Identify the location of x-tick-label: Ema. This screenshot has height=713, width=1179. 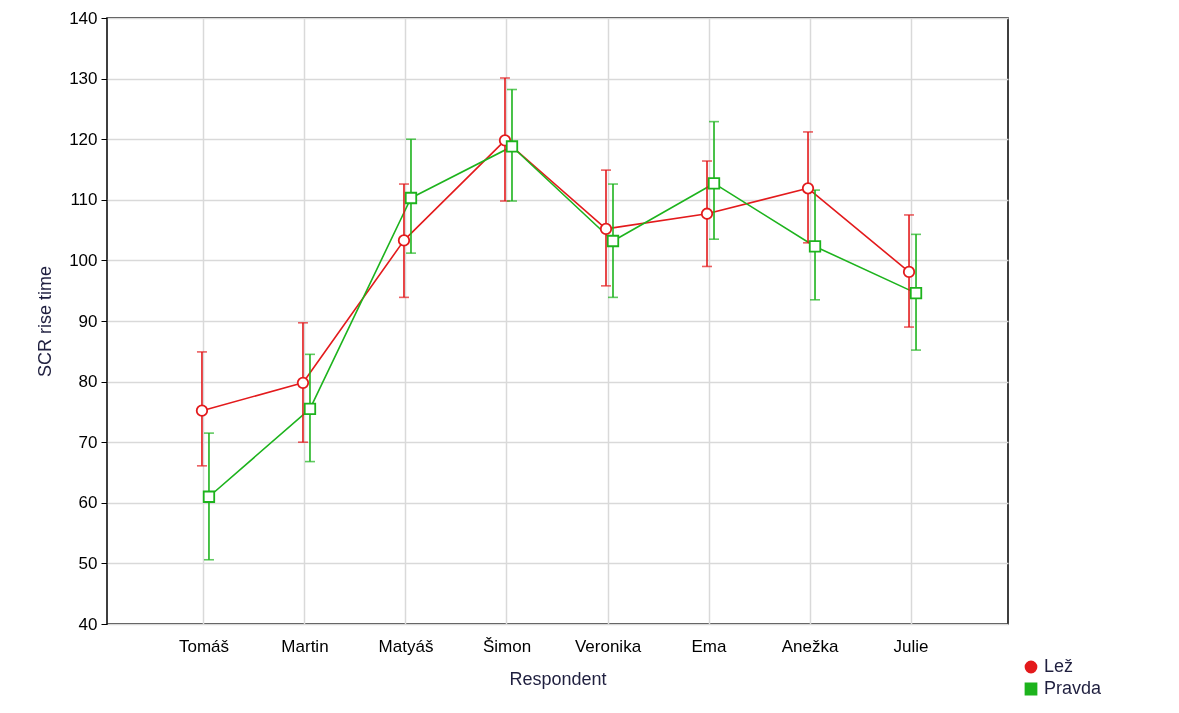
(709, 646).